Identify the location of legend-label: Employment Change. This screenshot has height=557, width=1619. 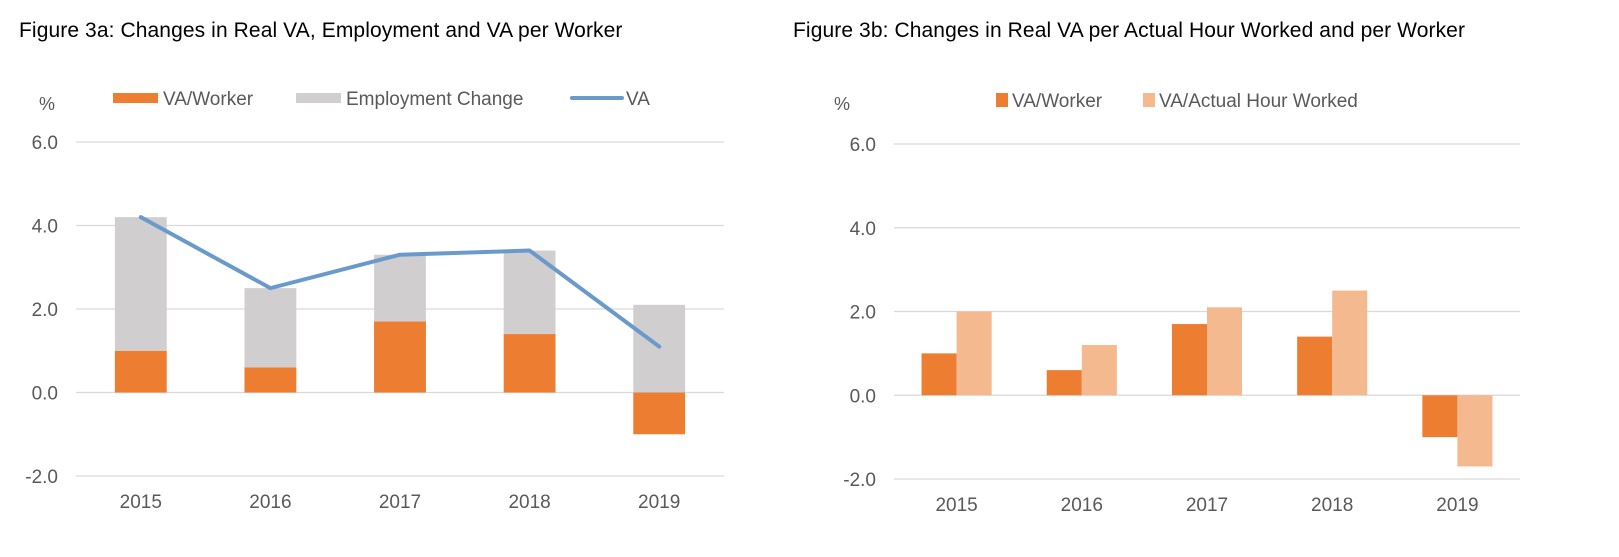
(434, 99).